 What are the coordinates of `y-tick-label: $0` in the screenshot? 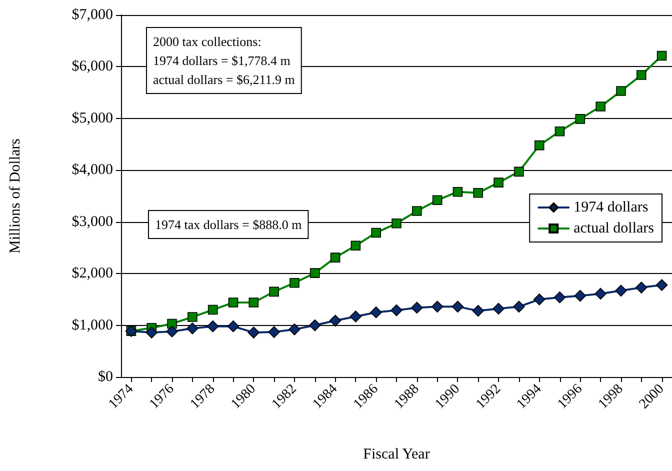 It's located at (105, 377).